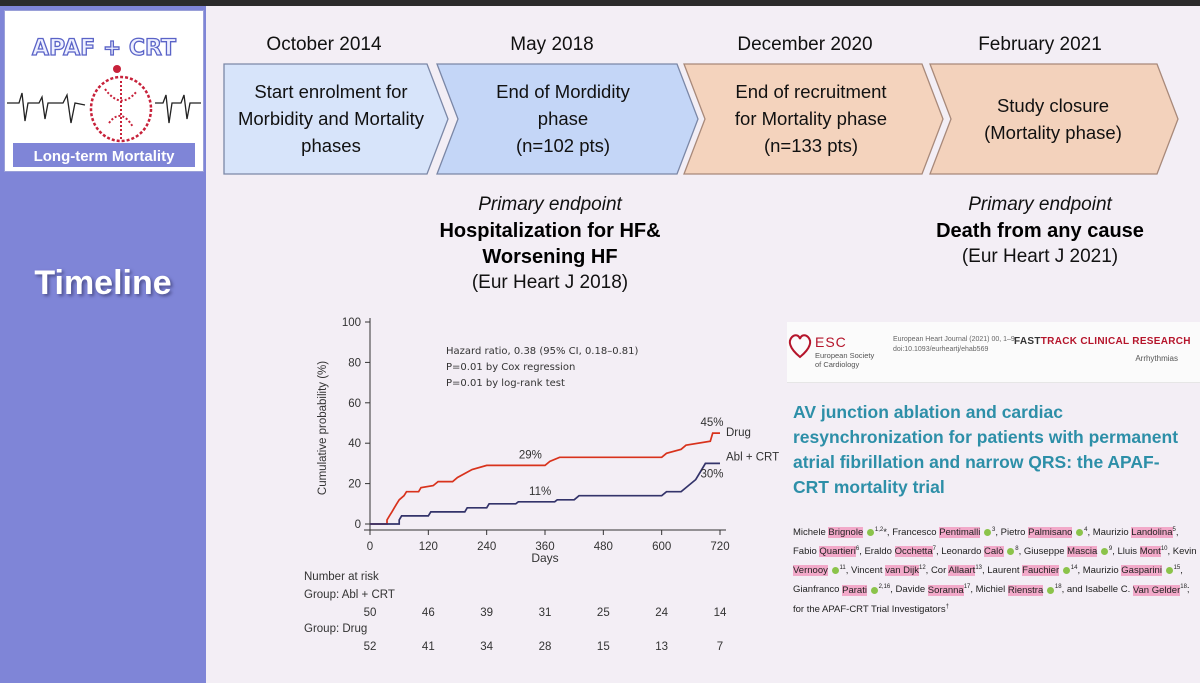  I want to click on x-tick-label: 720, so click(719, 547).